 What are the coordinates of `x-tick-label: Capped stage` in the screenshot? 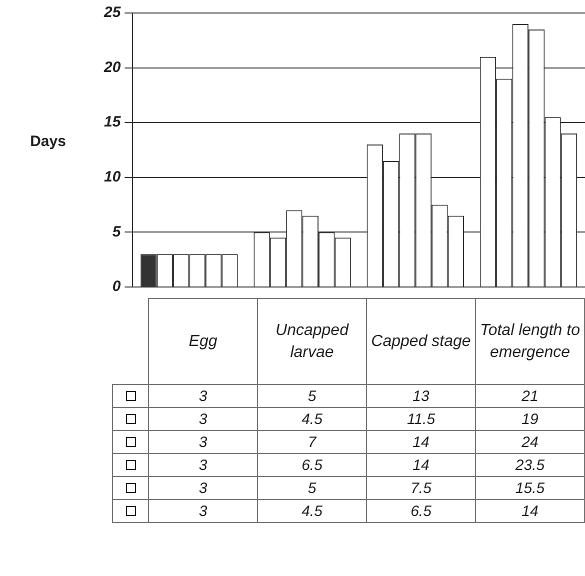 It's located at (421, 341).